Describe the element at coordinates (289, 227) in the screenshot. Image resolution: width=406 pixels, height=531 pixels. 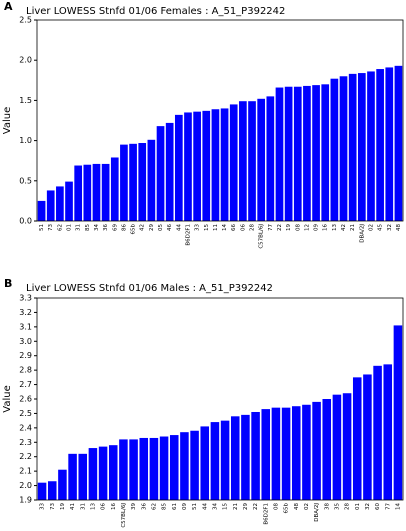
I see `x-tick-label: 19` at that location.